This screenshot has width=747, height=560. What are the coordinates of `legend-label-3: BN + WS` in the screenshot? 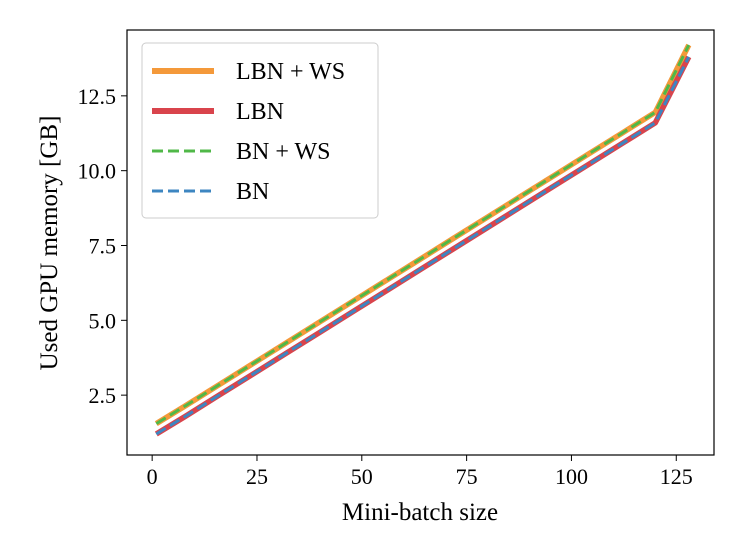 It's located at (283, 152).